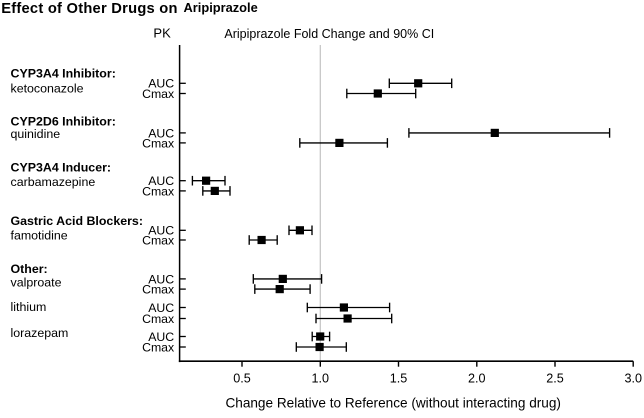 Image resolution: width=644 pixels, height=418 pixels. I want to click on svg-text: CYP2D6 Inhibitor:, so click(63, 121).